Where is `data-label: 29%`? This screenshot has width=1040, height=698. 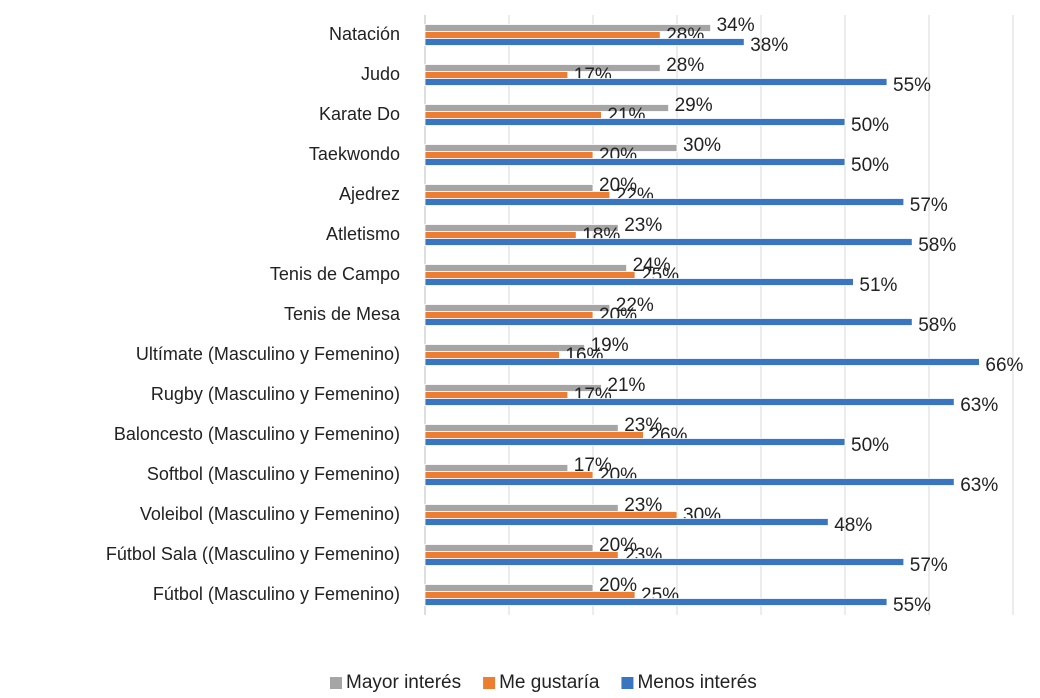
data-label: 29% is located at coordinates (694, 105).